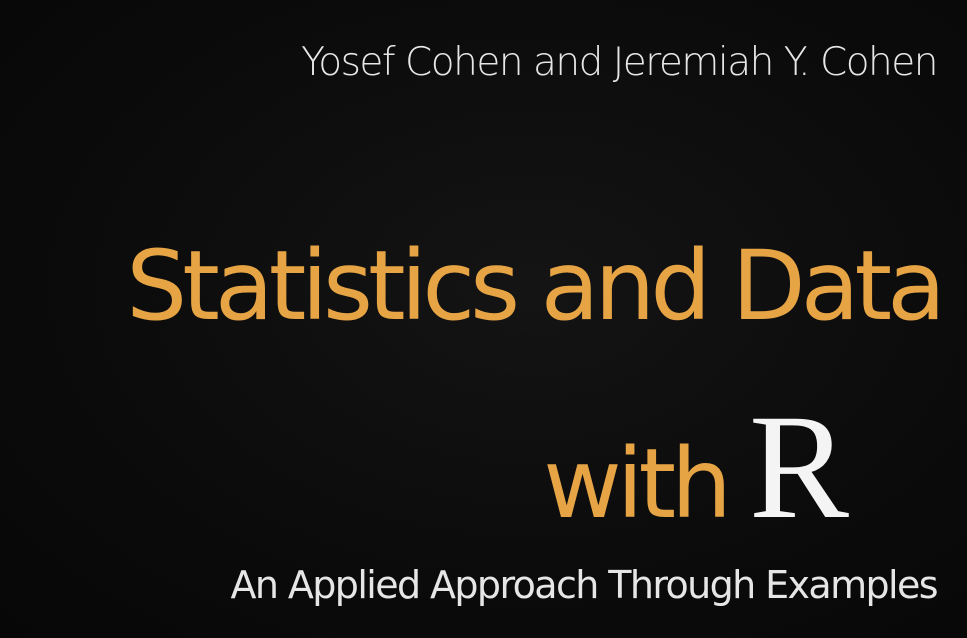 Image resolution: width=967 pixels, height=638 pixels. I want to click on authors: Yosef Cohen and Jeremiah Y. Cohen, so click(619, 62).